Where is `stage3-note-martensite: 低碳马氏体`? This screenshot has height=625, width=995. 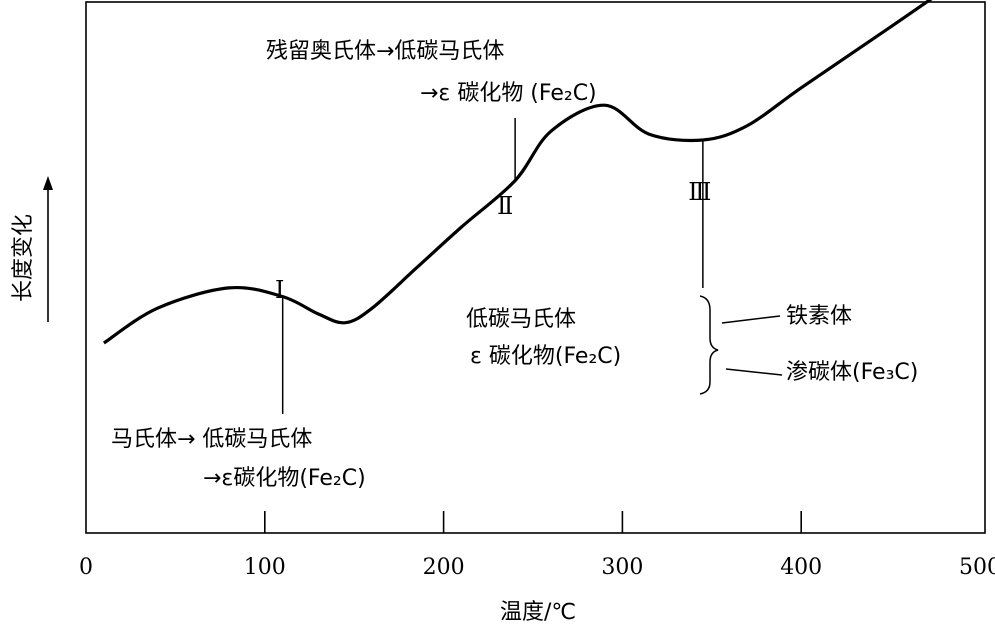 stage3-note-martensite: 低碳马氏体 is located at coordinates (521, 319).